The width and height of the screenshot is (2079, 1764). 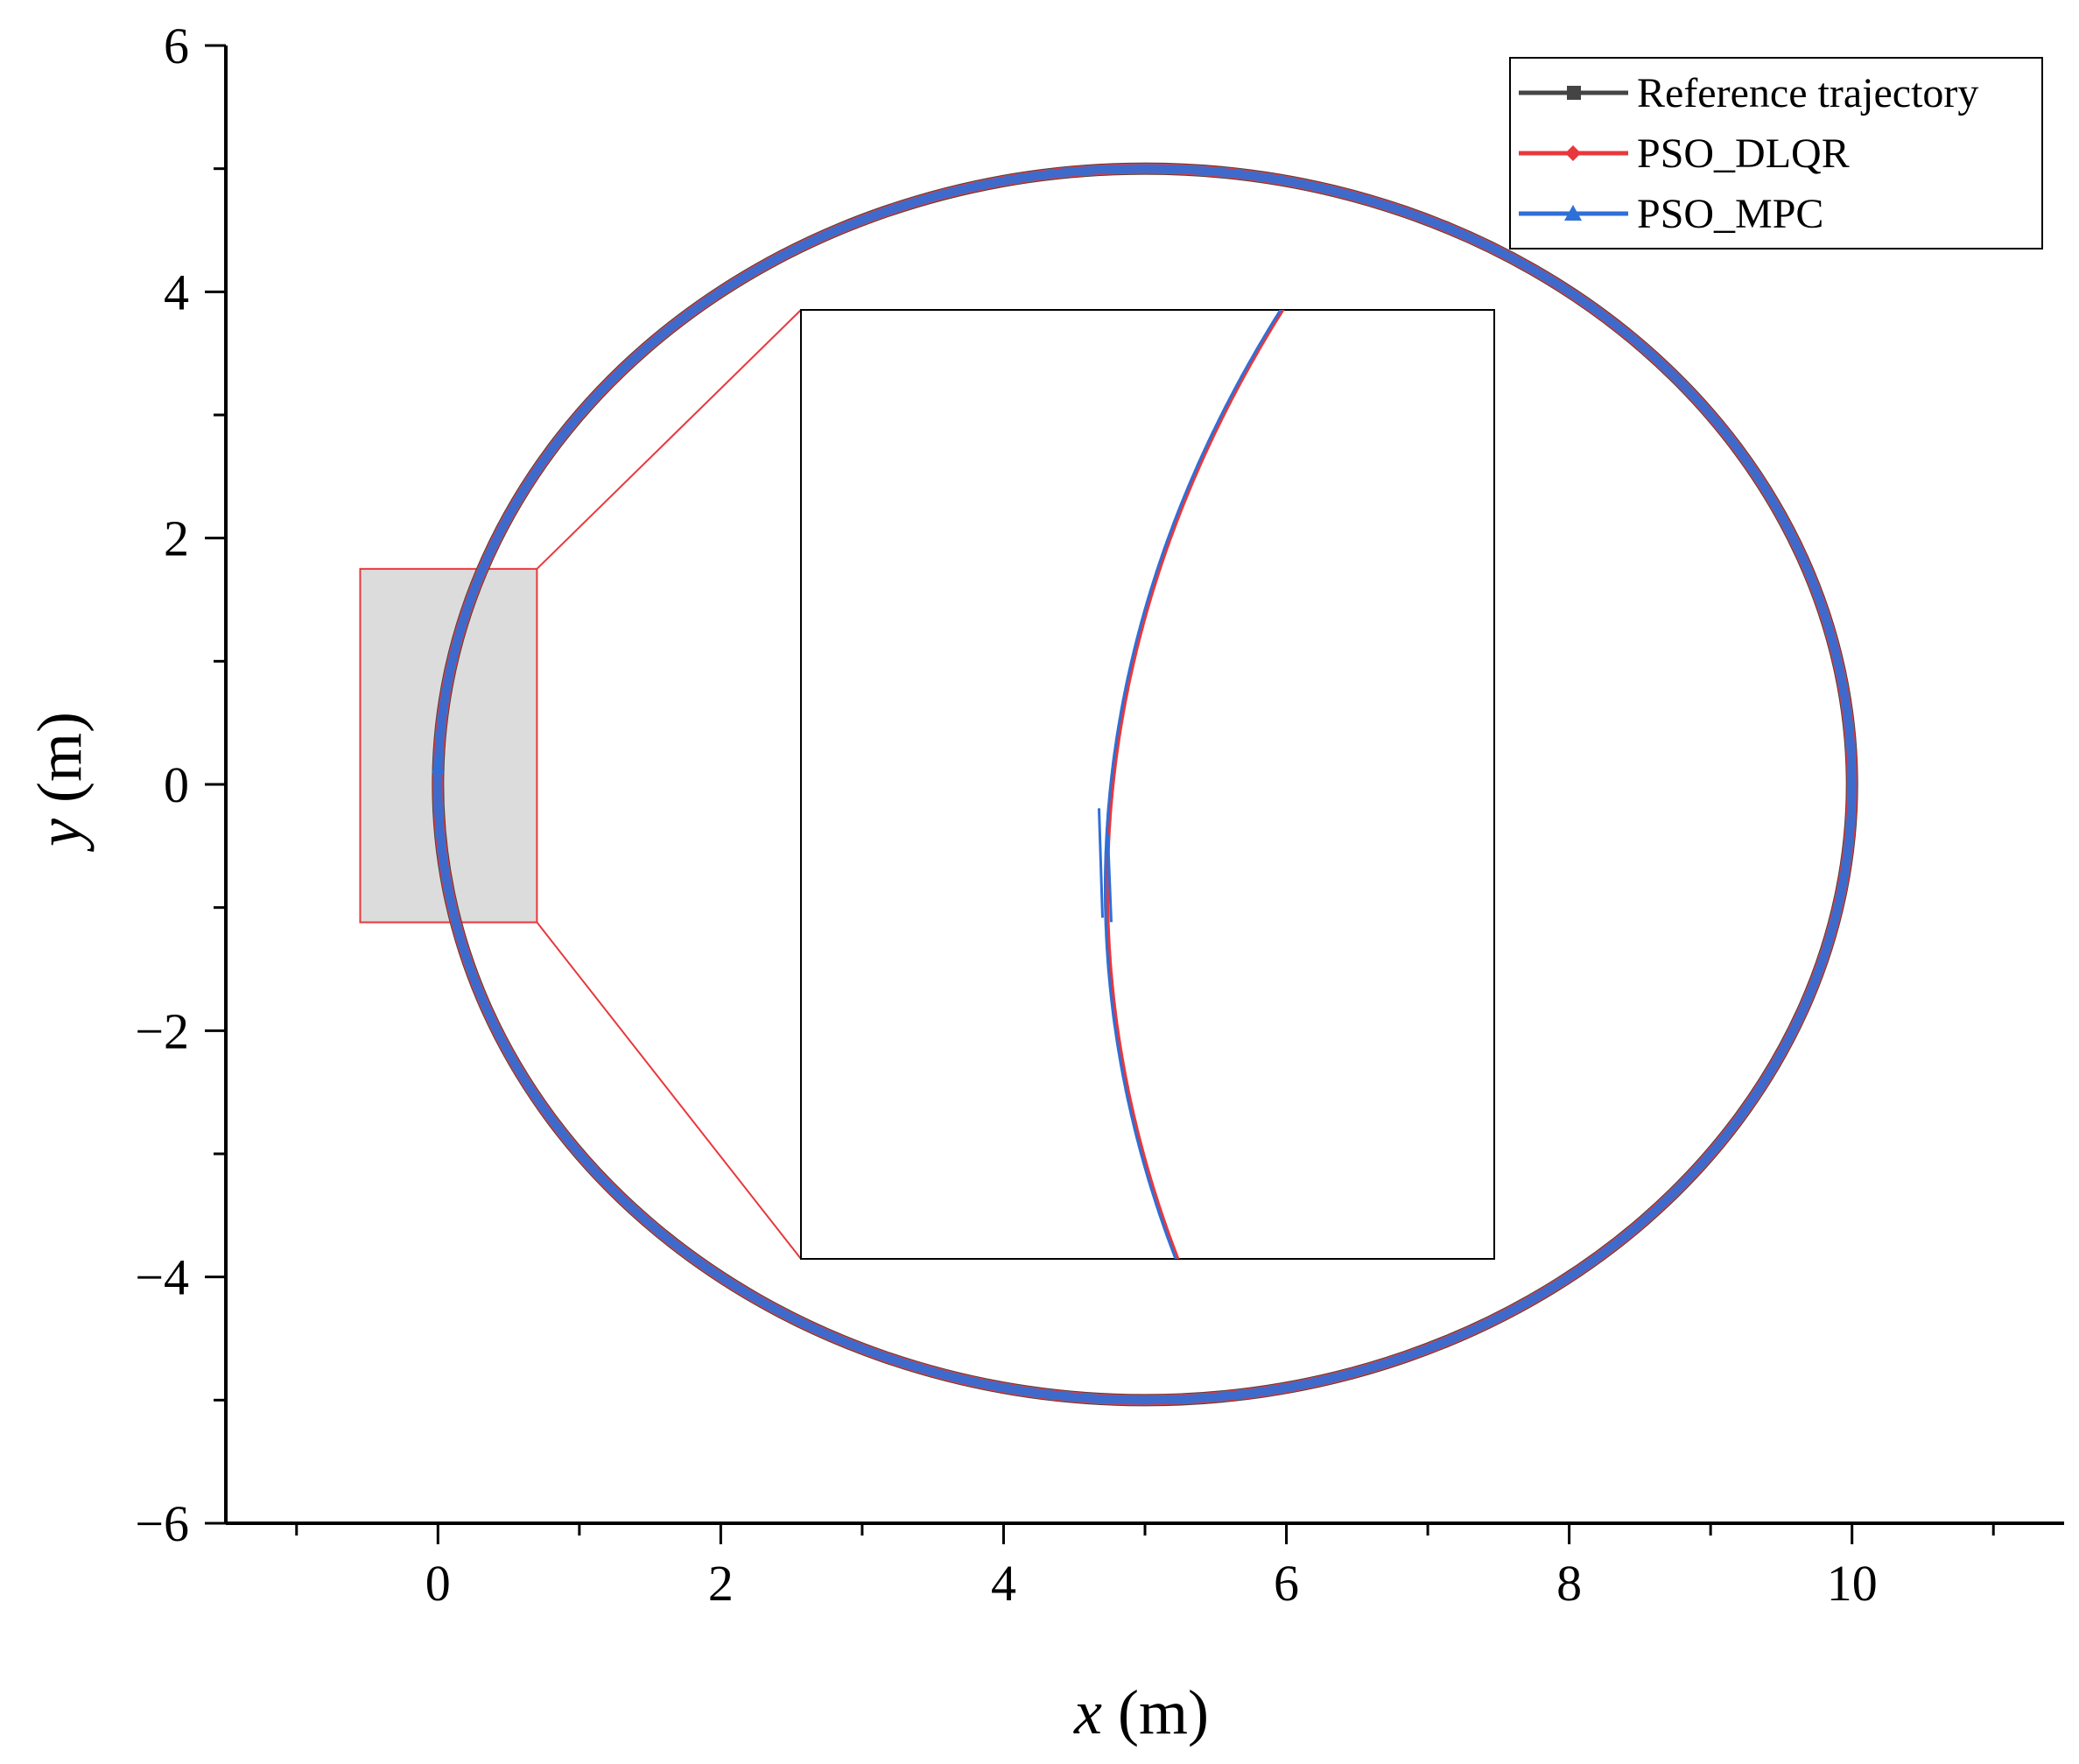 I want to click on x-tick-label: 4, so click(x=1003, y=1583).